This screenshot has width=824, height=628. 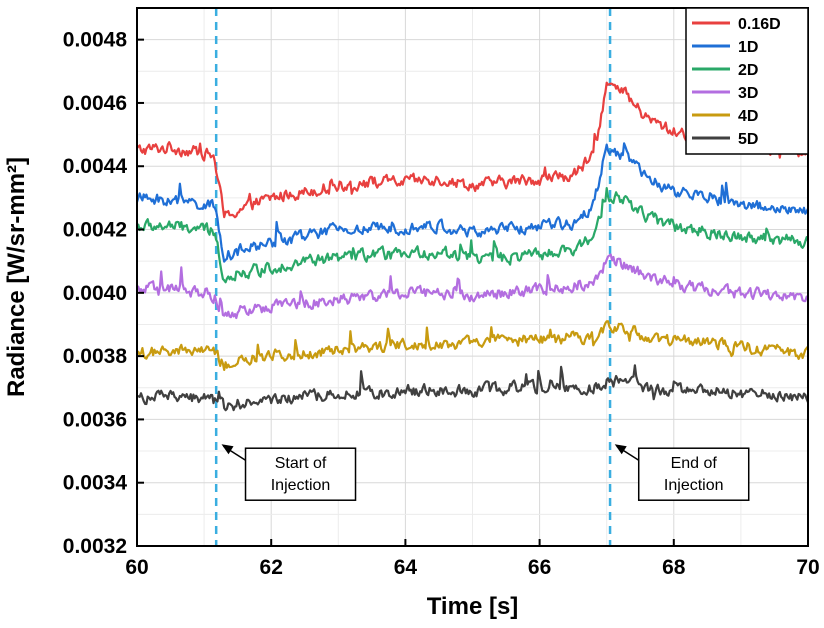 What do you see at coordinates (95, 546) in the screenshot?
I see `y-tick-label: 0.0032` at bounding box center [95, 546].